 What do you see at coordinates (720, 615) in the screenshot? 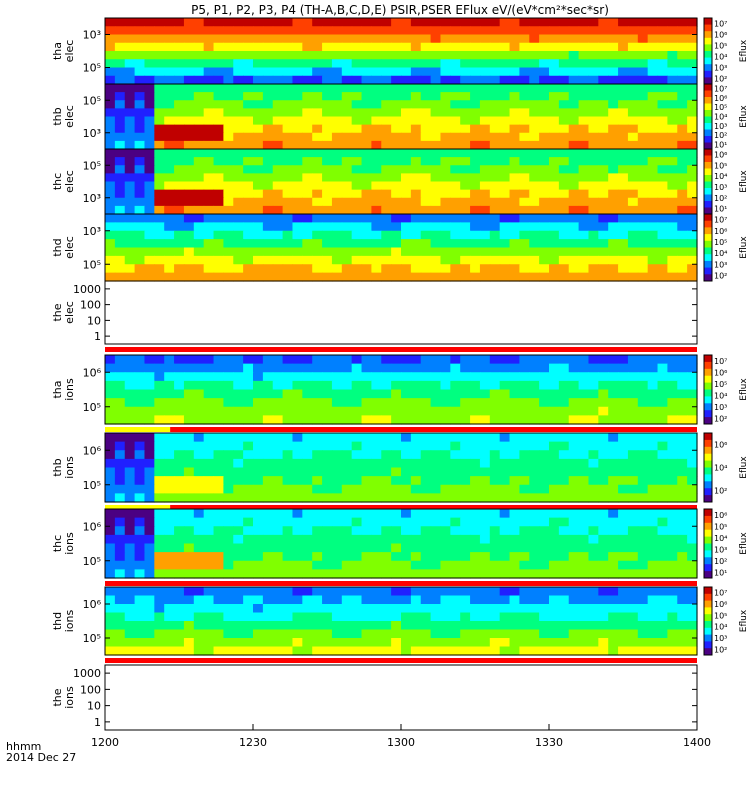
I see `colorbar-tick-label: 10⁵` at bounding box center [720, 615].